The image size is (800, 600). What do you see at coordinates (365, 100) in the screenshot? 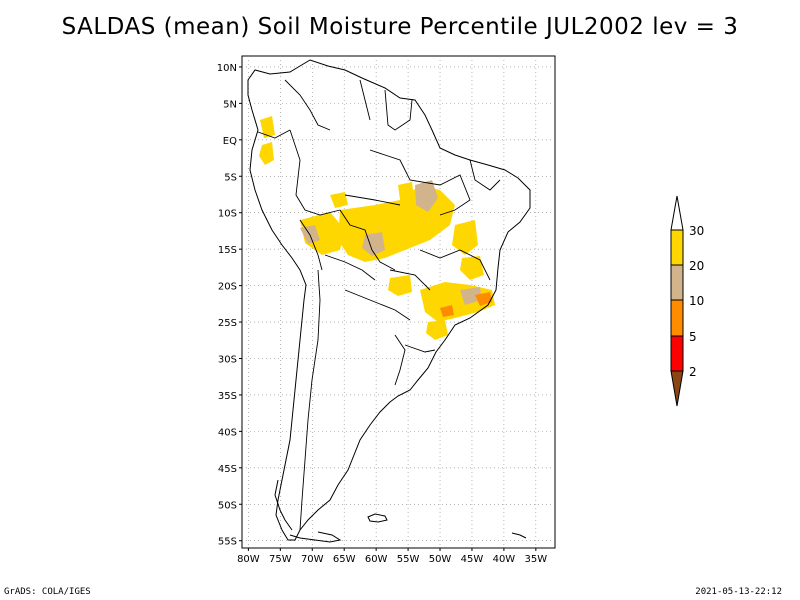
I see `border-venezuela-guyana` at bounding box center [365, 100].